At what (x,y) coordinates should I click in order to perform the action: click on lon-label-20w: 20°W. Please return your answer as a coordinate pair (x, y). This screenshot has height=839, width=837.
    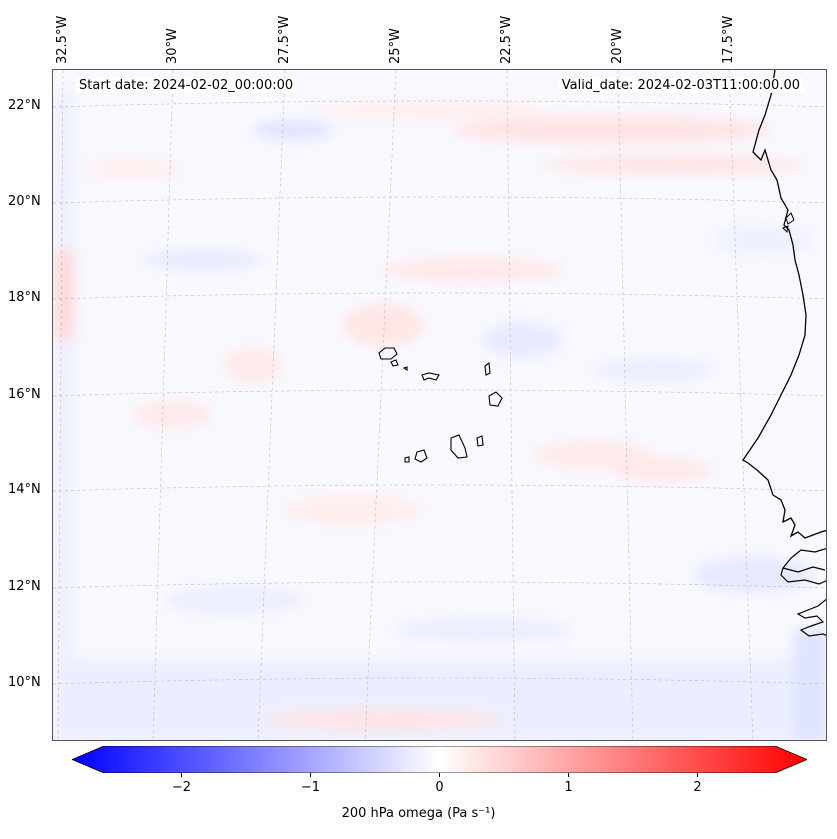
    Looking at the image, I should click on (617, 46).